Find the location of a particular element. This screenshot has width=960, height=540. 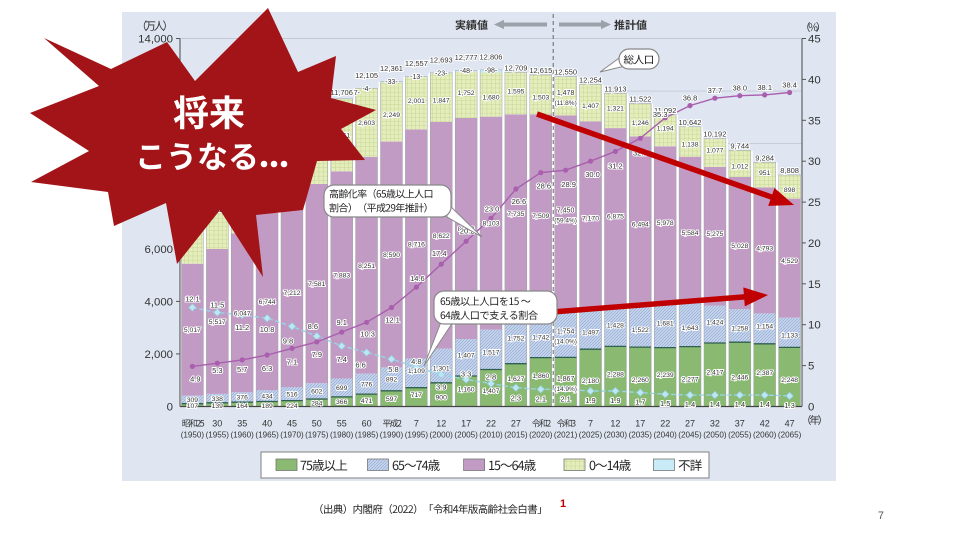

svg-text: 10 is located at coordinates (814, 326).